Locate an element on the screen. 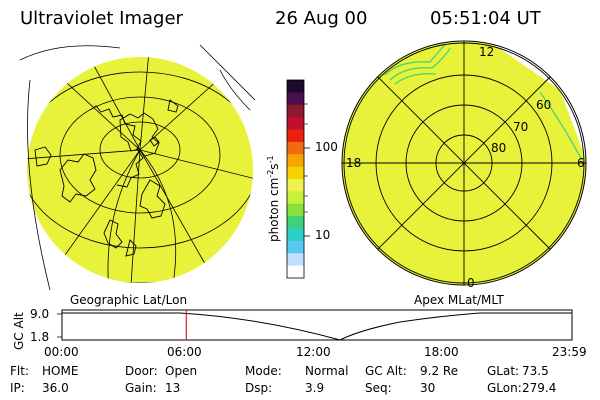  status-value: HOME is located at coordinates (60, 371).